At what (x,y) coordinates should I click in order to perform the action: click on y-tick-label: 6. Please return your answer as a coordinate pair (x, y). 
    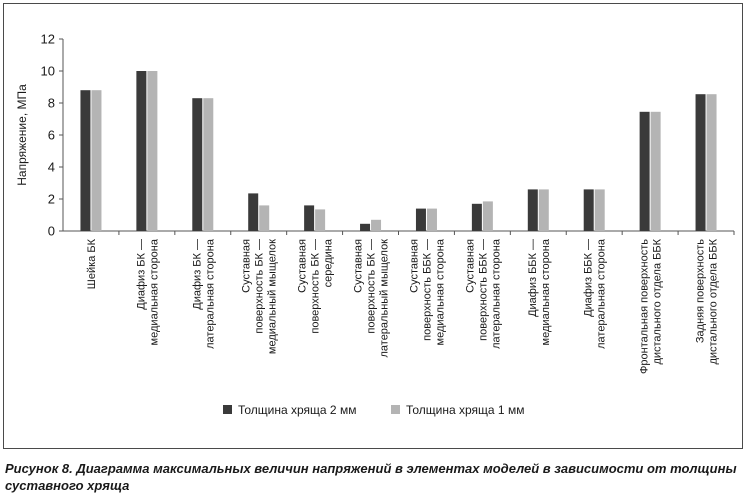
    Looking at the image, I should click on (51, 135).